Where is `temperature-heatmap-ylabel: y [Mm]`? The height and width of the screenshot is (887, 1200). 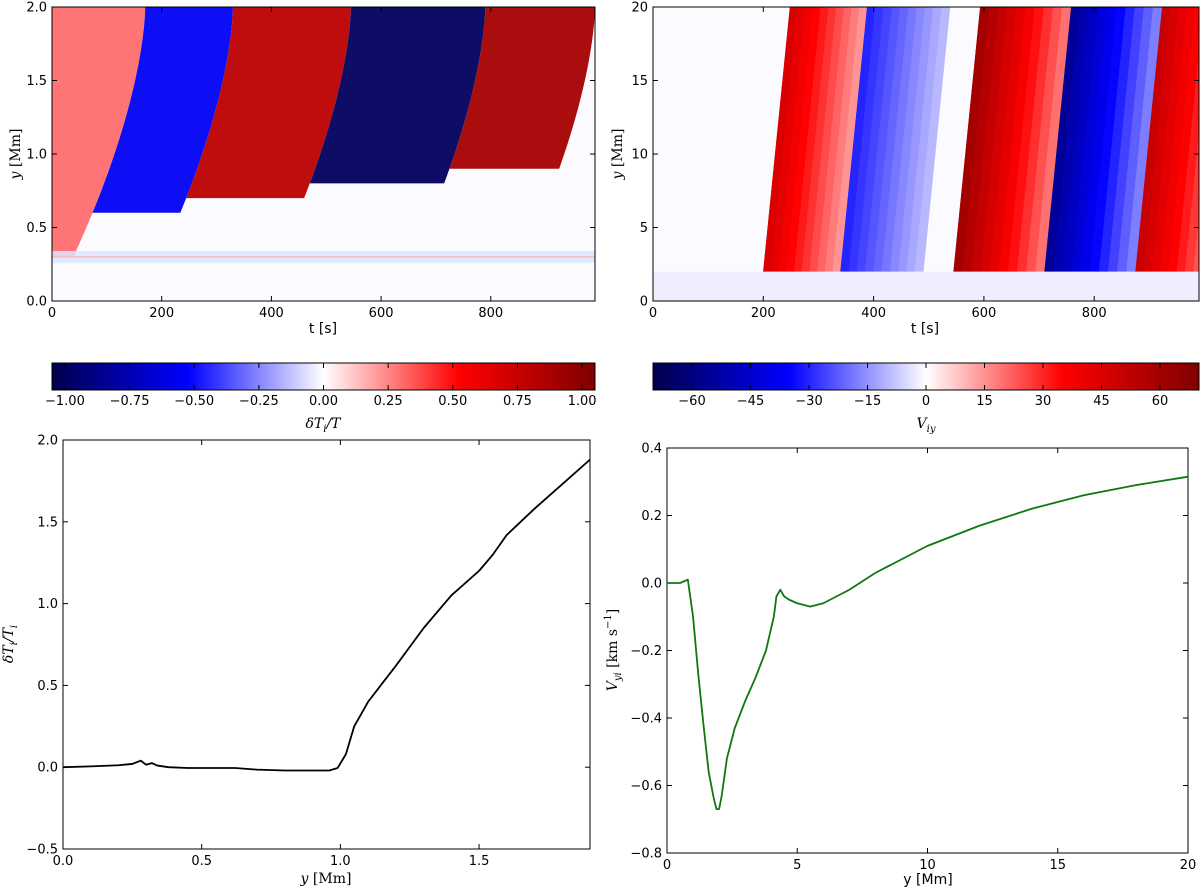
temperature-heatmap-ylabel: y [Mm] is located at coordinates (16, 155).